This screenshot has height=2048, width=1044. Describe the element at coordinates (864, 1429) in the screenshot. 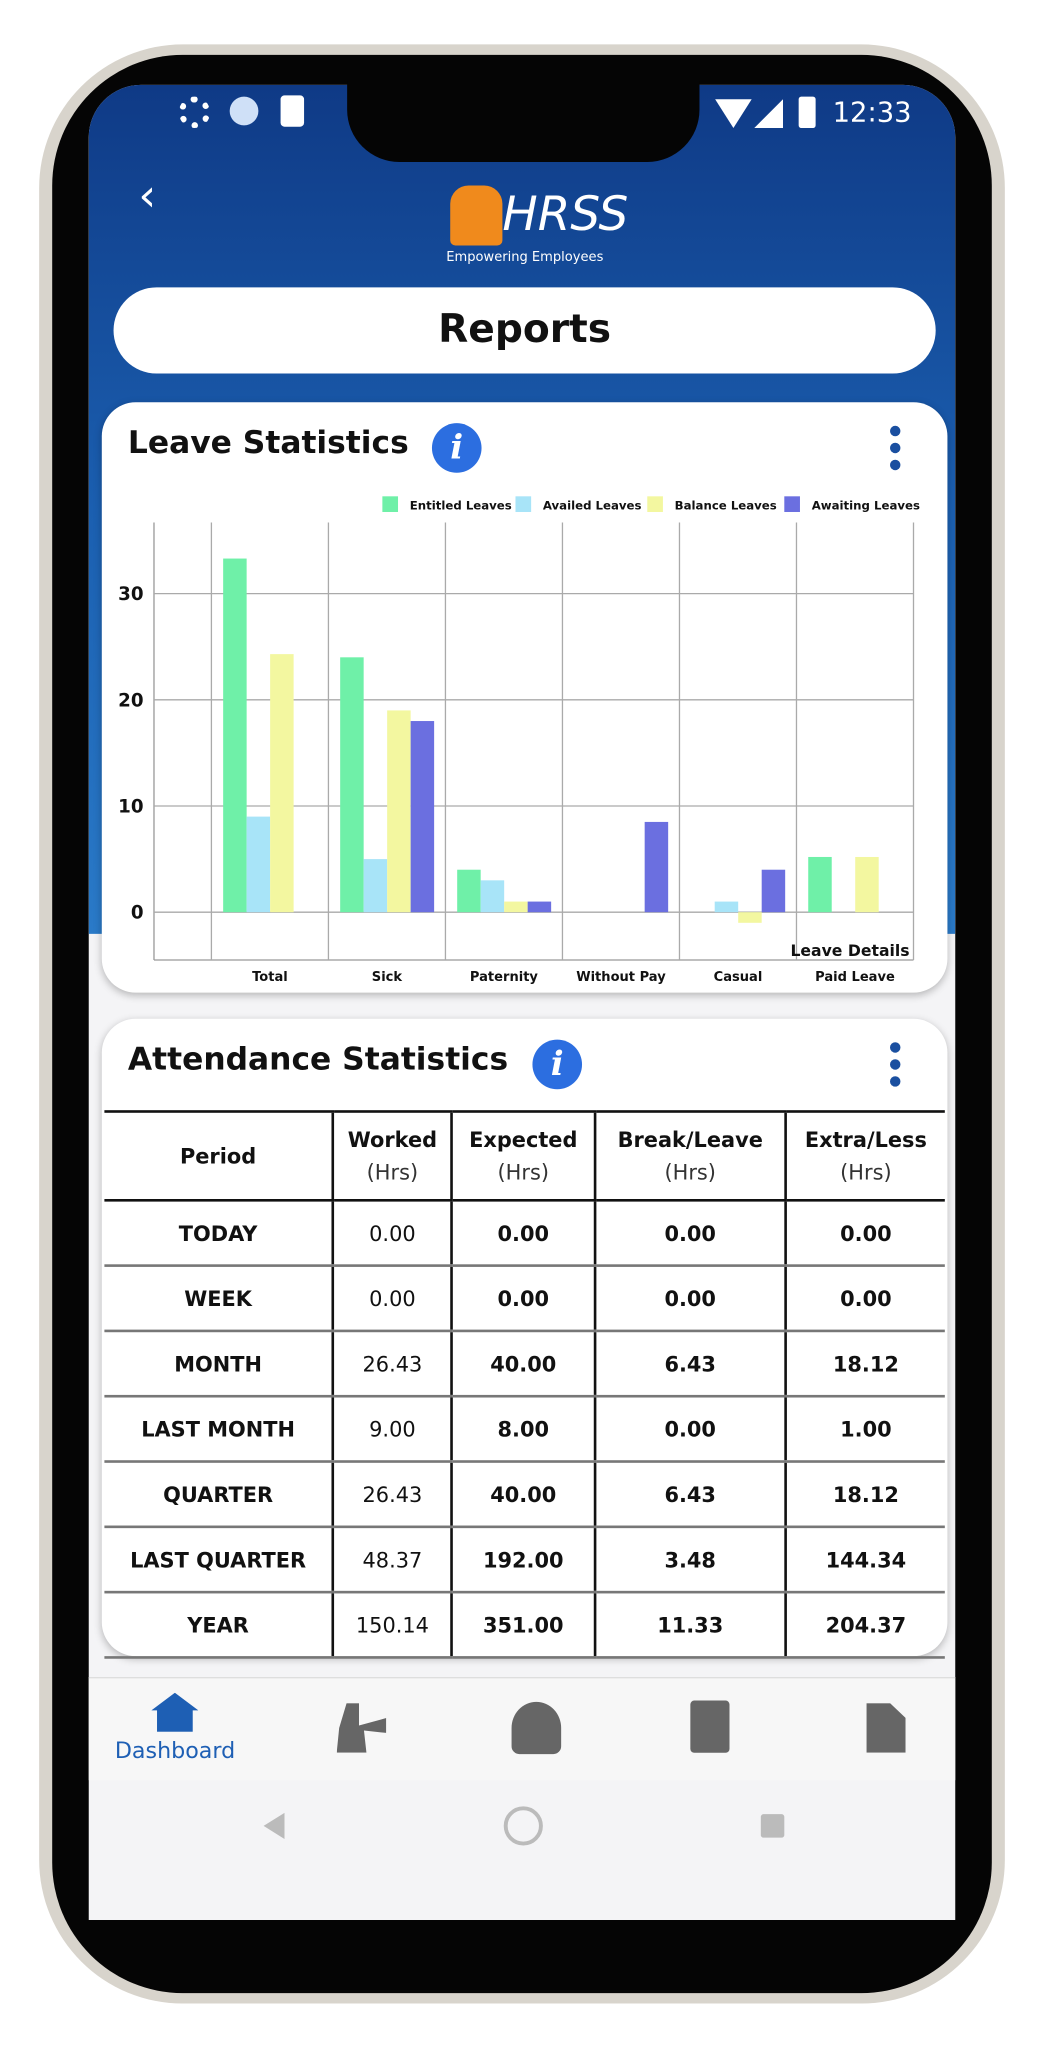

I see `value-cell: 1.00` at that location.